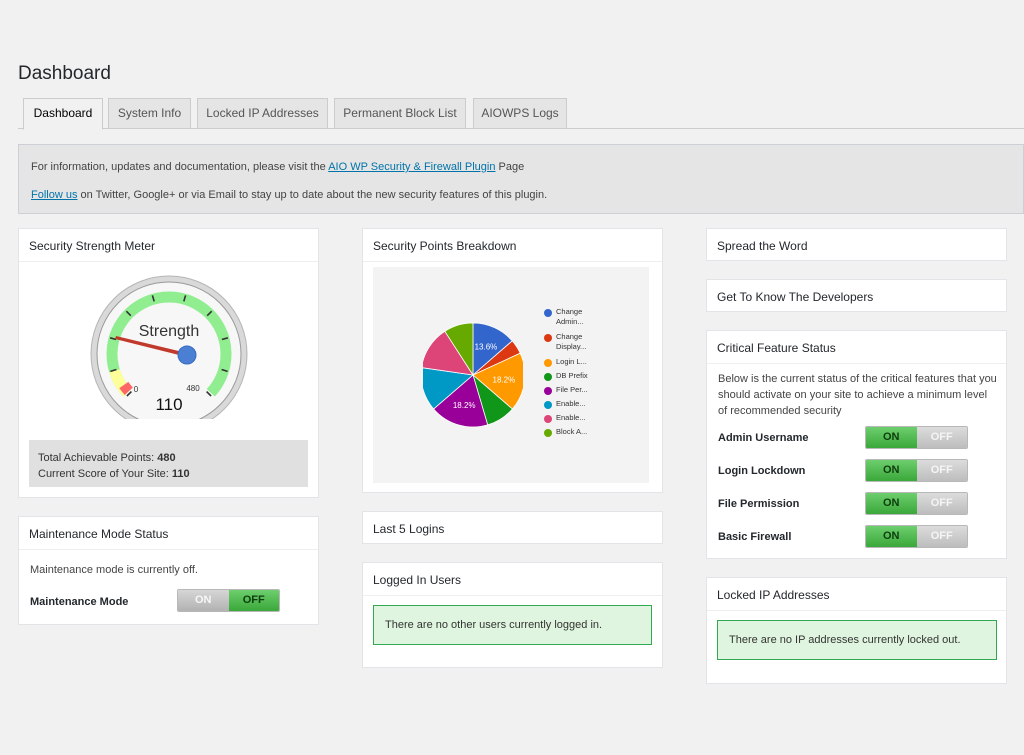  I want to click on last-logins-panel: Last 5 Logins, so click(512, 527).